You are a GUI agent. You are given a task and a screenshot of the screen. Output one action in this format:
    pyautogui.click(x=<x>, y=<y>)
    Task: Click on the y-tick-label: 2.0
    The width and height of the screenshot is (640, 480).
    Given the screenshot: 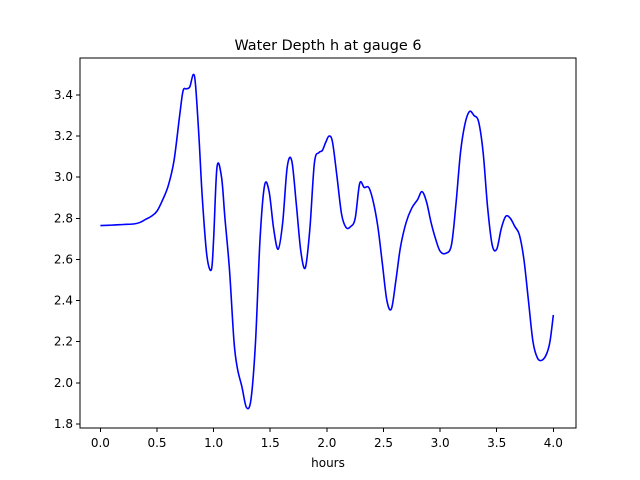 What is the action you would take?
    pyautogui.click(x=63, y=383)
    